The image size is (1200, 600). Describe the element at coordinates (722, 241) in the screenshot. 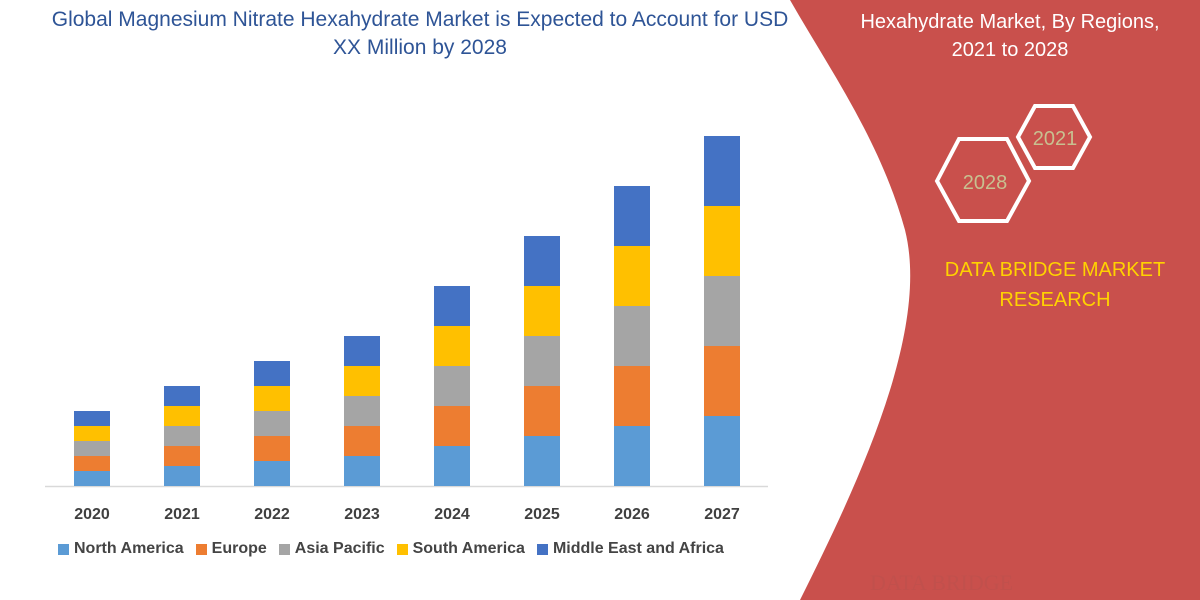

I see `bar-segment-2027-south-america` at that location.